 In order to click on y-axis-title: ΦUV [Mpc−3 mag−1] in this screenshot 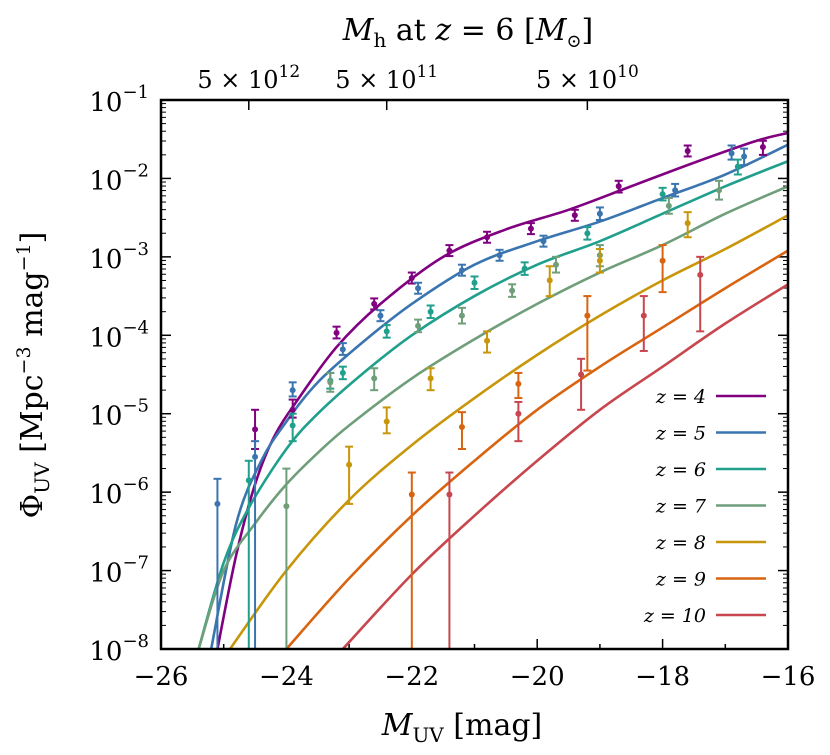, I will do `click(33, 375)`.